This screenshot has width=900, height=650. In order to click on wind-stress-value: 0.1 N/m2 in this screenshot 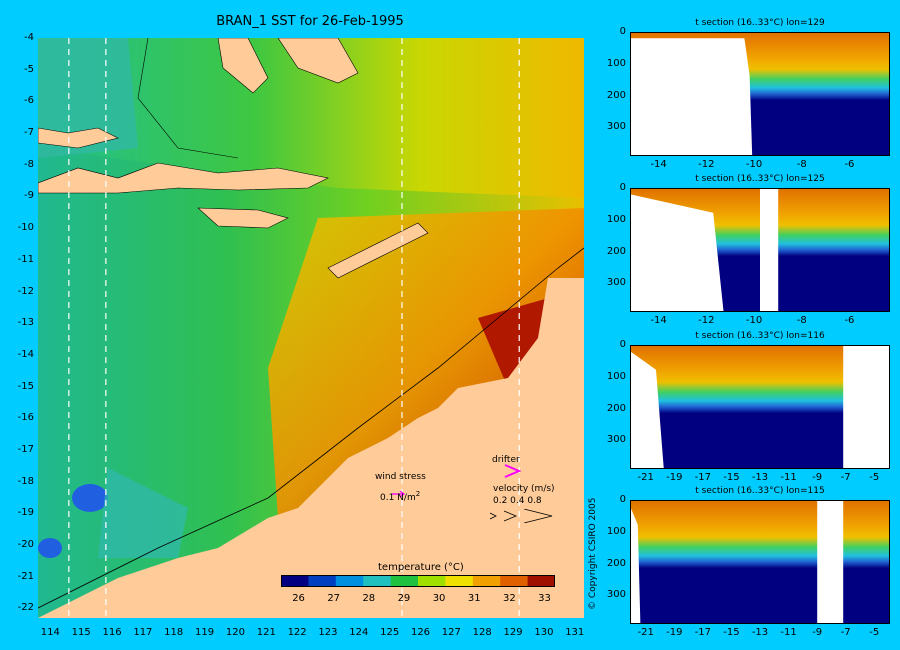, I will do `click(400, 496)`.